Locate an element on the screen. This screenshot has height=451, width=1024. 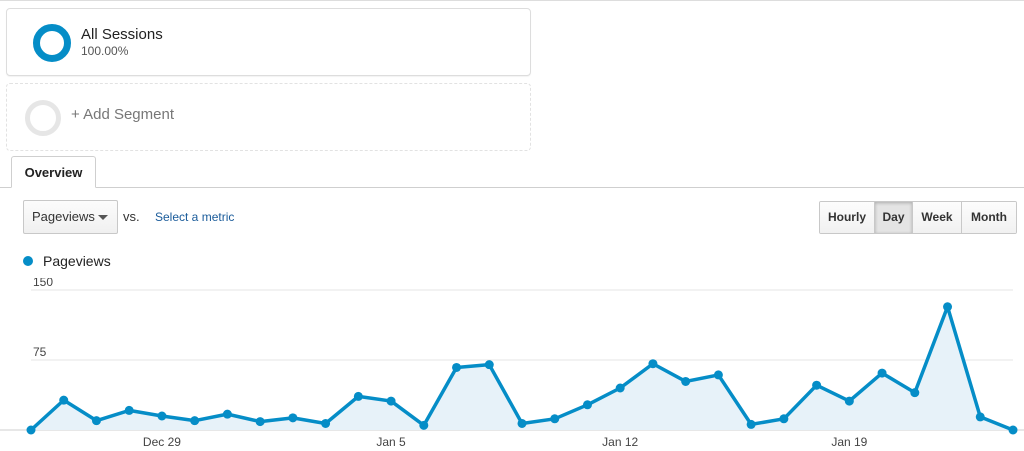
empty-segment-ring-icon is located at coordinates (43, 118).